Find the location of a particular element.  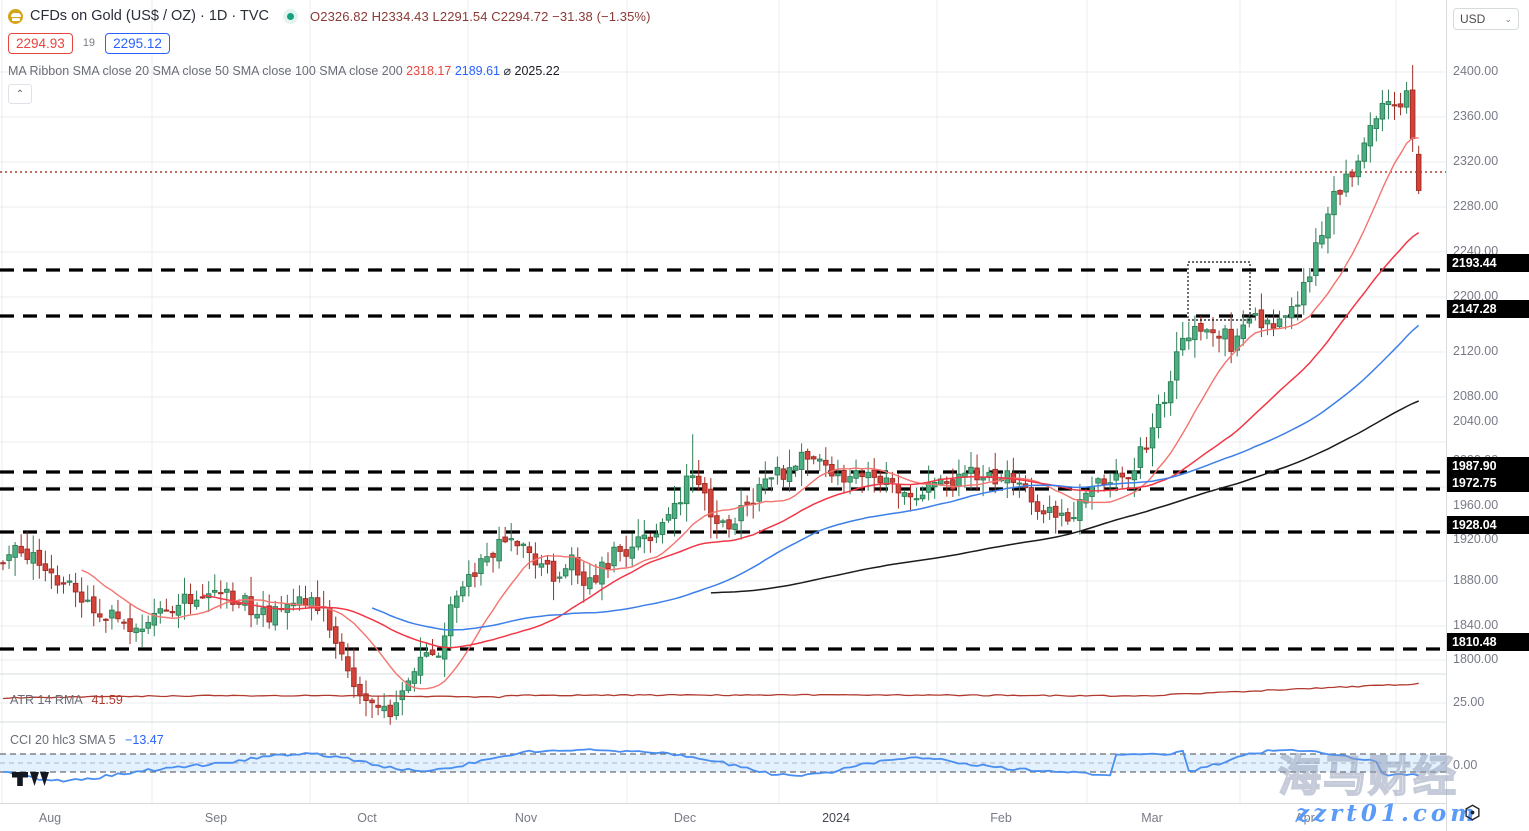

price-tick: 2360.00 is located at coordinates (1476, 116).